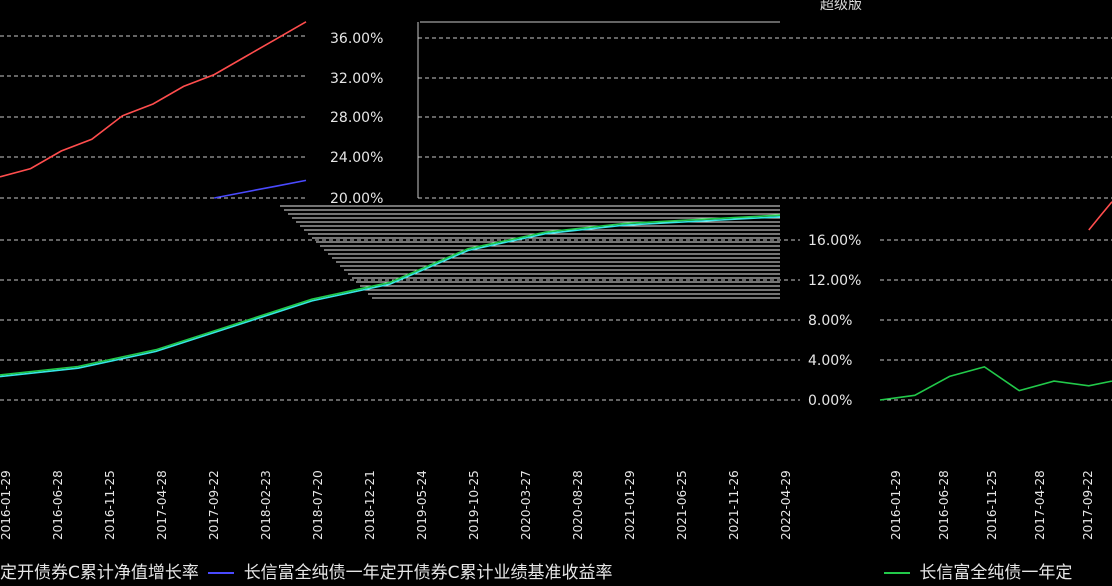  Describe the element at coordinates (897, 573) in the screenshot. I see `legend-swatch-green` at that location.